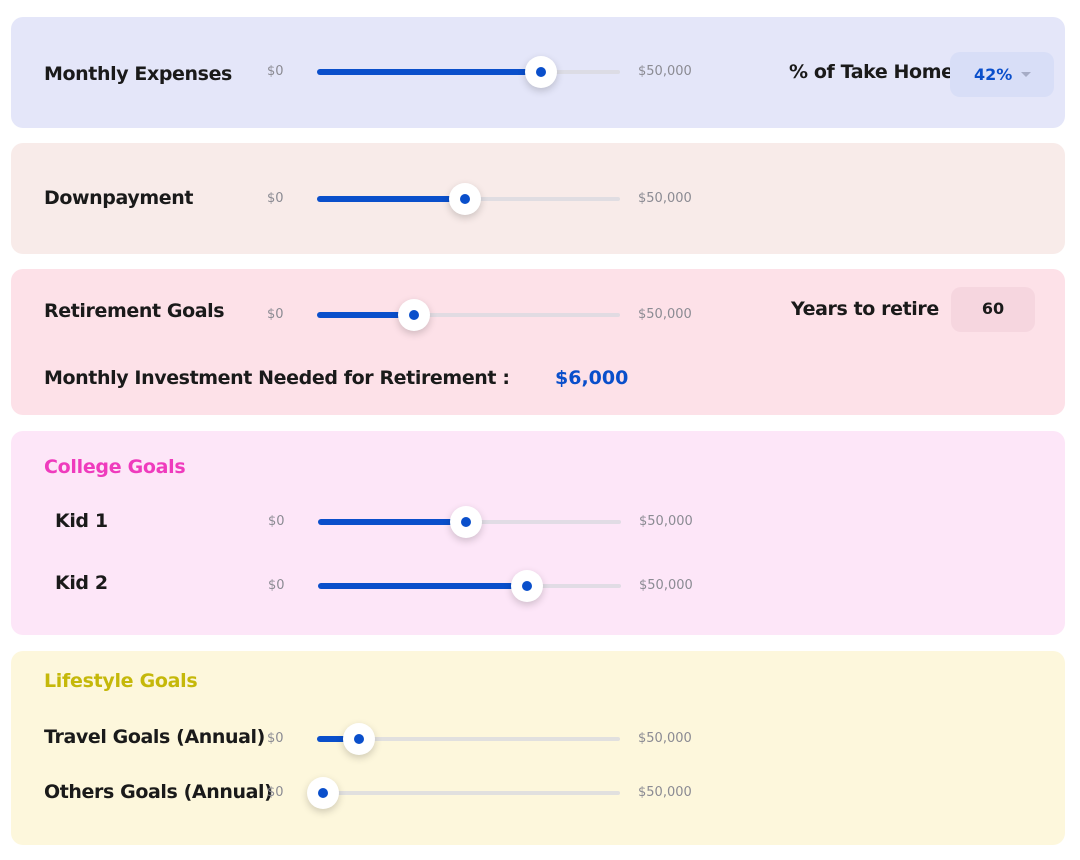 Image resolution: width=1080 pixels, height=860 pixels. Describe the element at coordinates (154, 737) in the screenshot. I see `travel-goals-label: Travel Goals (Annual)` at that location.